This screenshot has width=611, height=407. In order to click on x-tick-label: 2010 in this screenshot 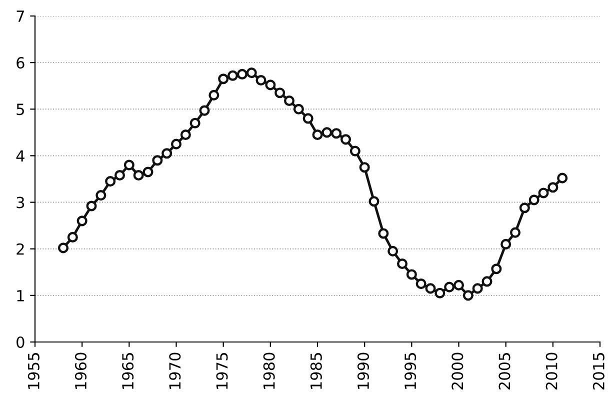, I will do `click(552, 371)`.